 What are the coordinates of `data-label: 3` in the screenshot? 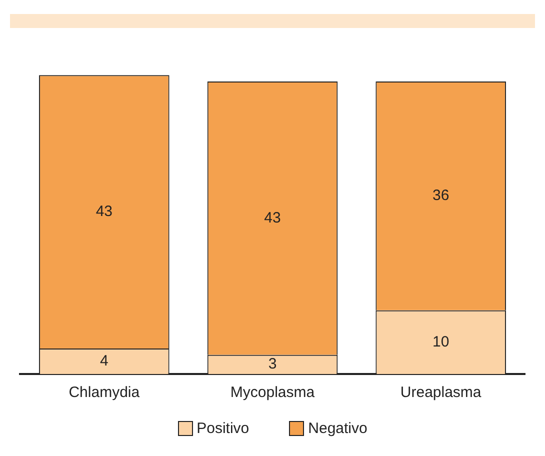 It's located at (272, 364).